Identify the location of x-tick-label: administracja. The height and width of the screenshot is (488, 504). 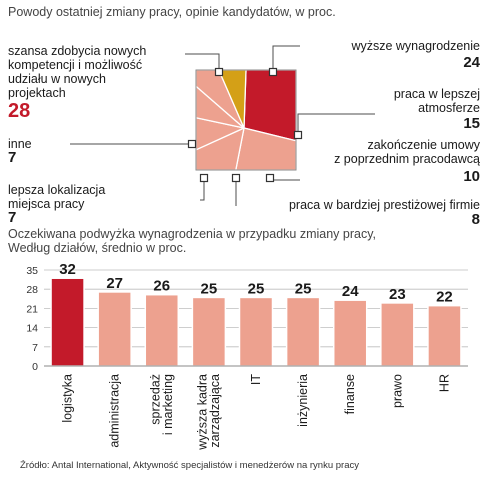
(115, 411).